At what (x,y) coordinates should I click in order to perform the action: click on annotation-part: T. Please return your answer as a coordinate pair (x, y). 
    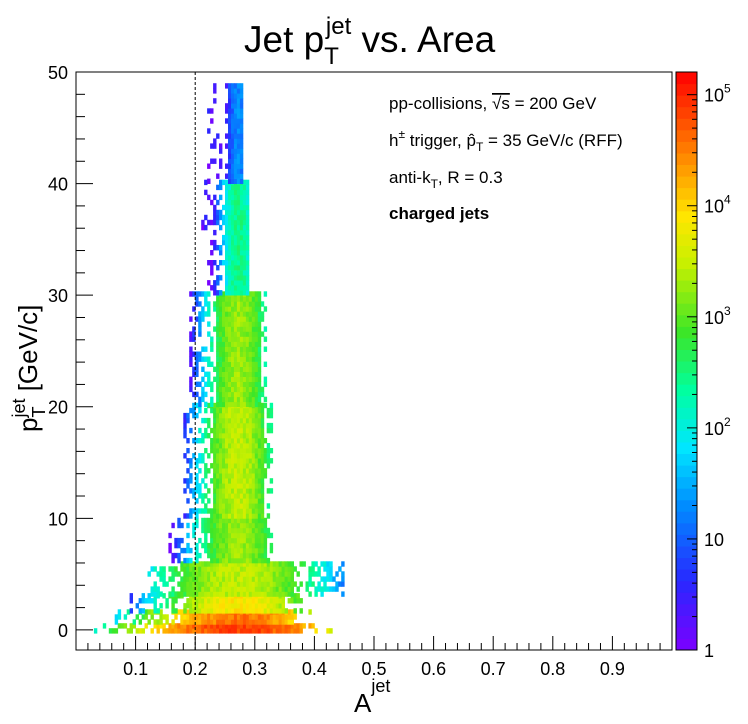
    Looking at the image, I should click on (435, 184).